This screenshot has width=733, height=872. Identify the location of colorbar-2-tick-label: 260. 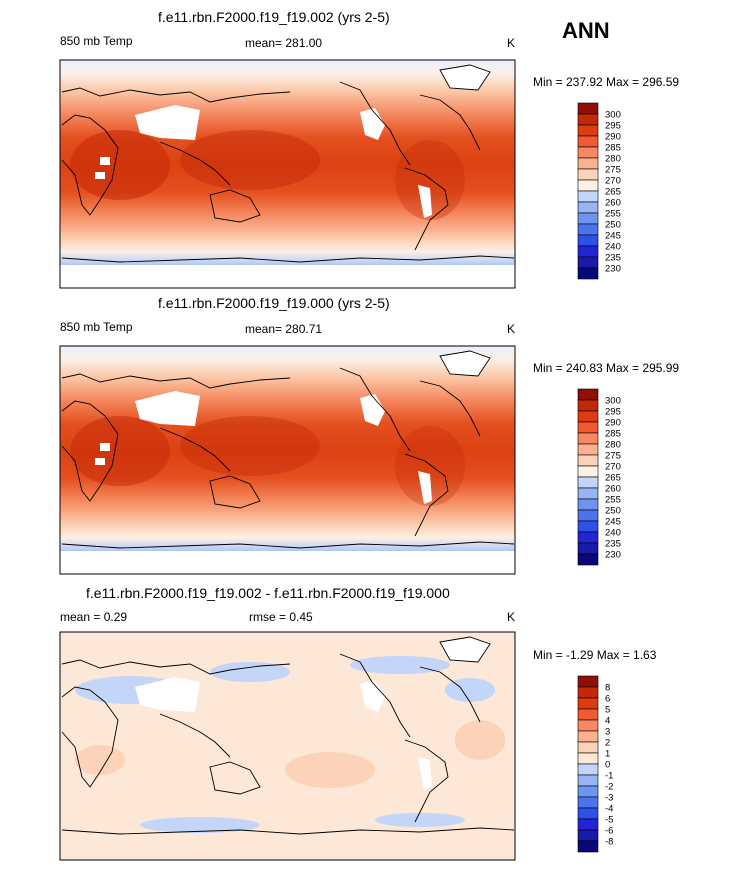
(613, 489).